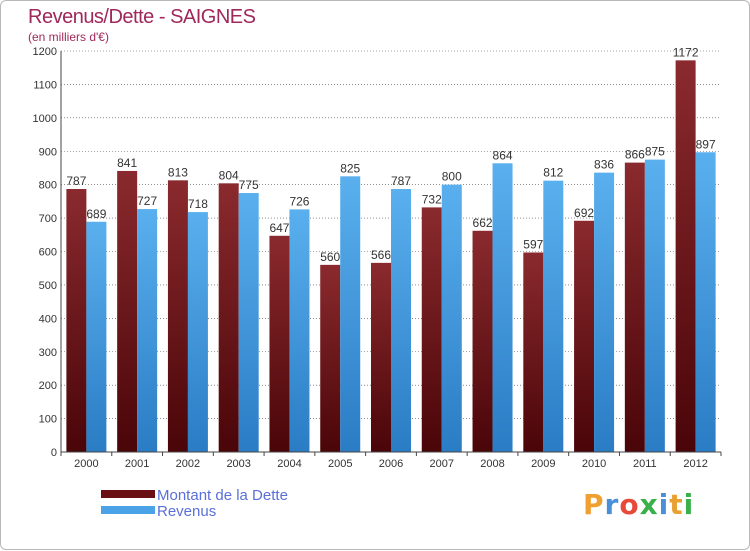 This screenshot has height=551, width=750. What do you see at coordinates (48, 319) in the screenshot?
I see `y-tick-label: 400` at bounding box center [48, 319].